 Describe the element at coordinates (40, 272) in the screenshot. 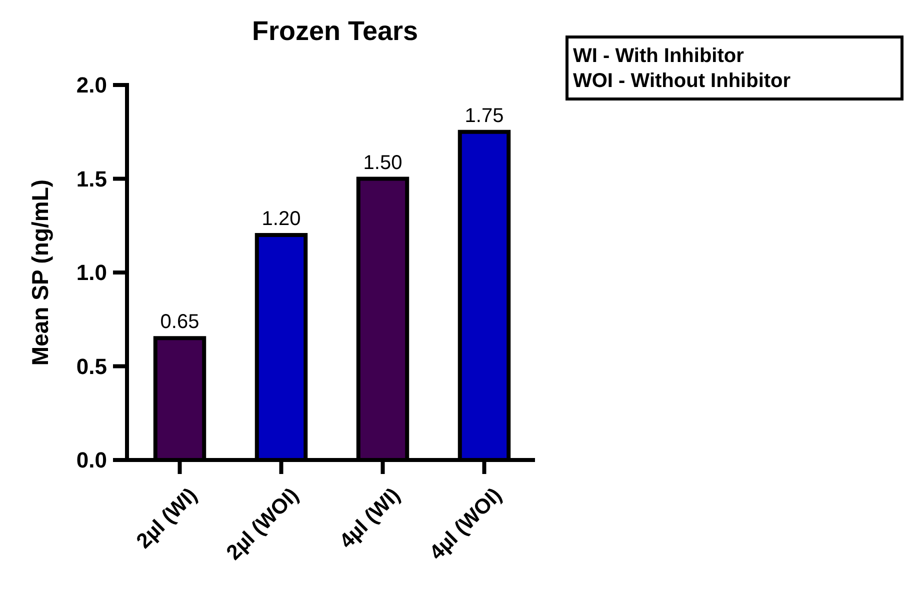

I see `y-axis-title: Mean SP (ng/mL)` at that location.